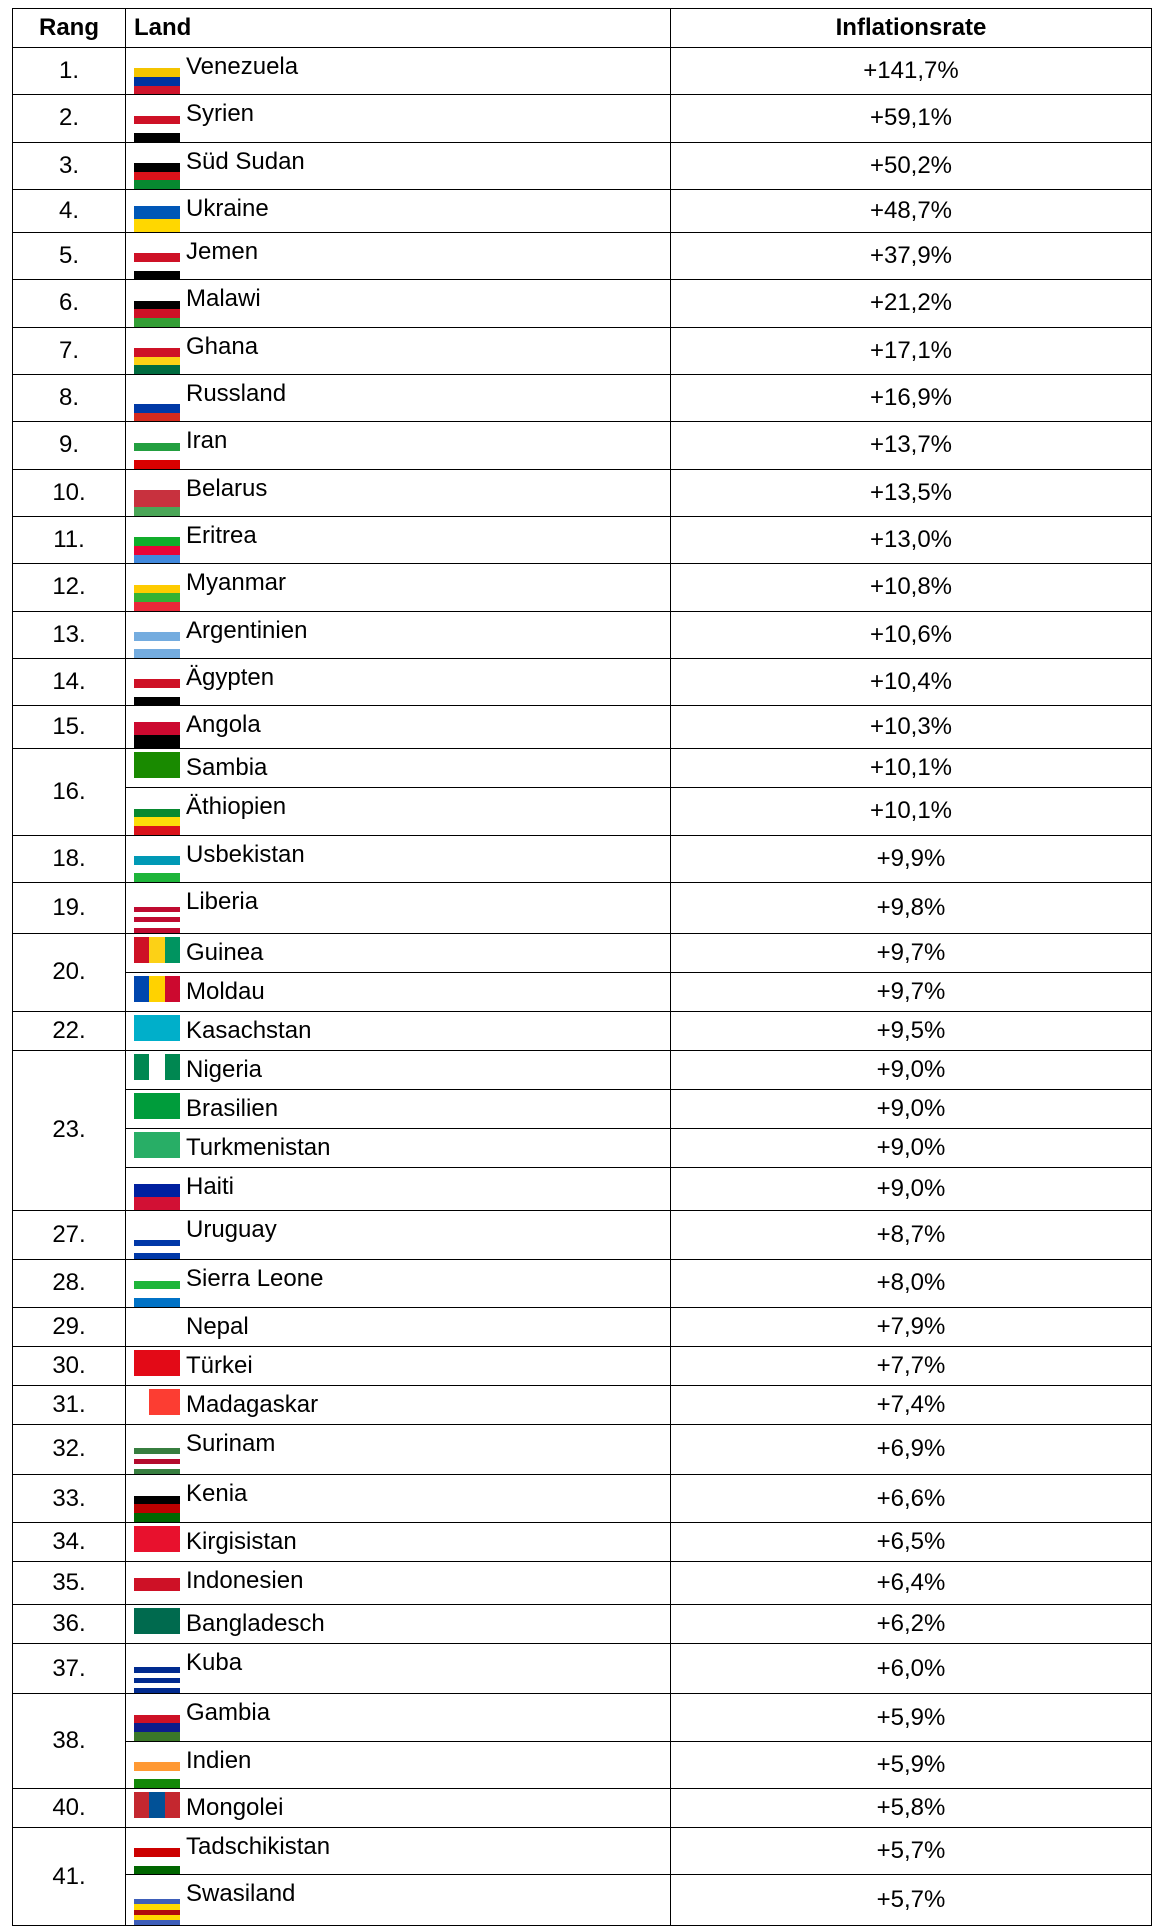 This screenshot has height=1926, width=1154. I want to click on rank-cell: 20., so click(69, 972).